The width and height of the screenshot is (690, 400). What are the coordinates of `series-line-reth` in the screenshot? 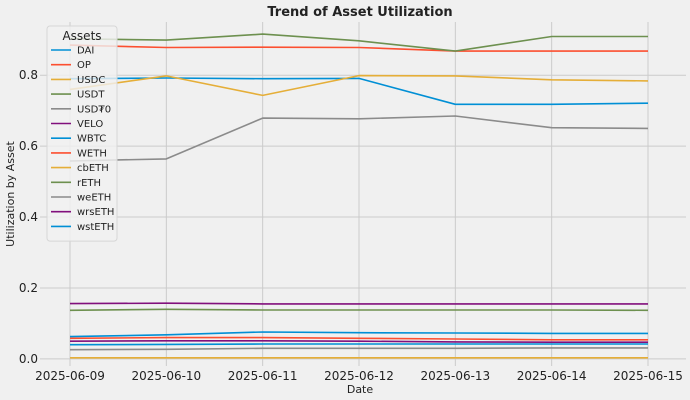 It's located at (359, 310).